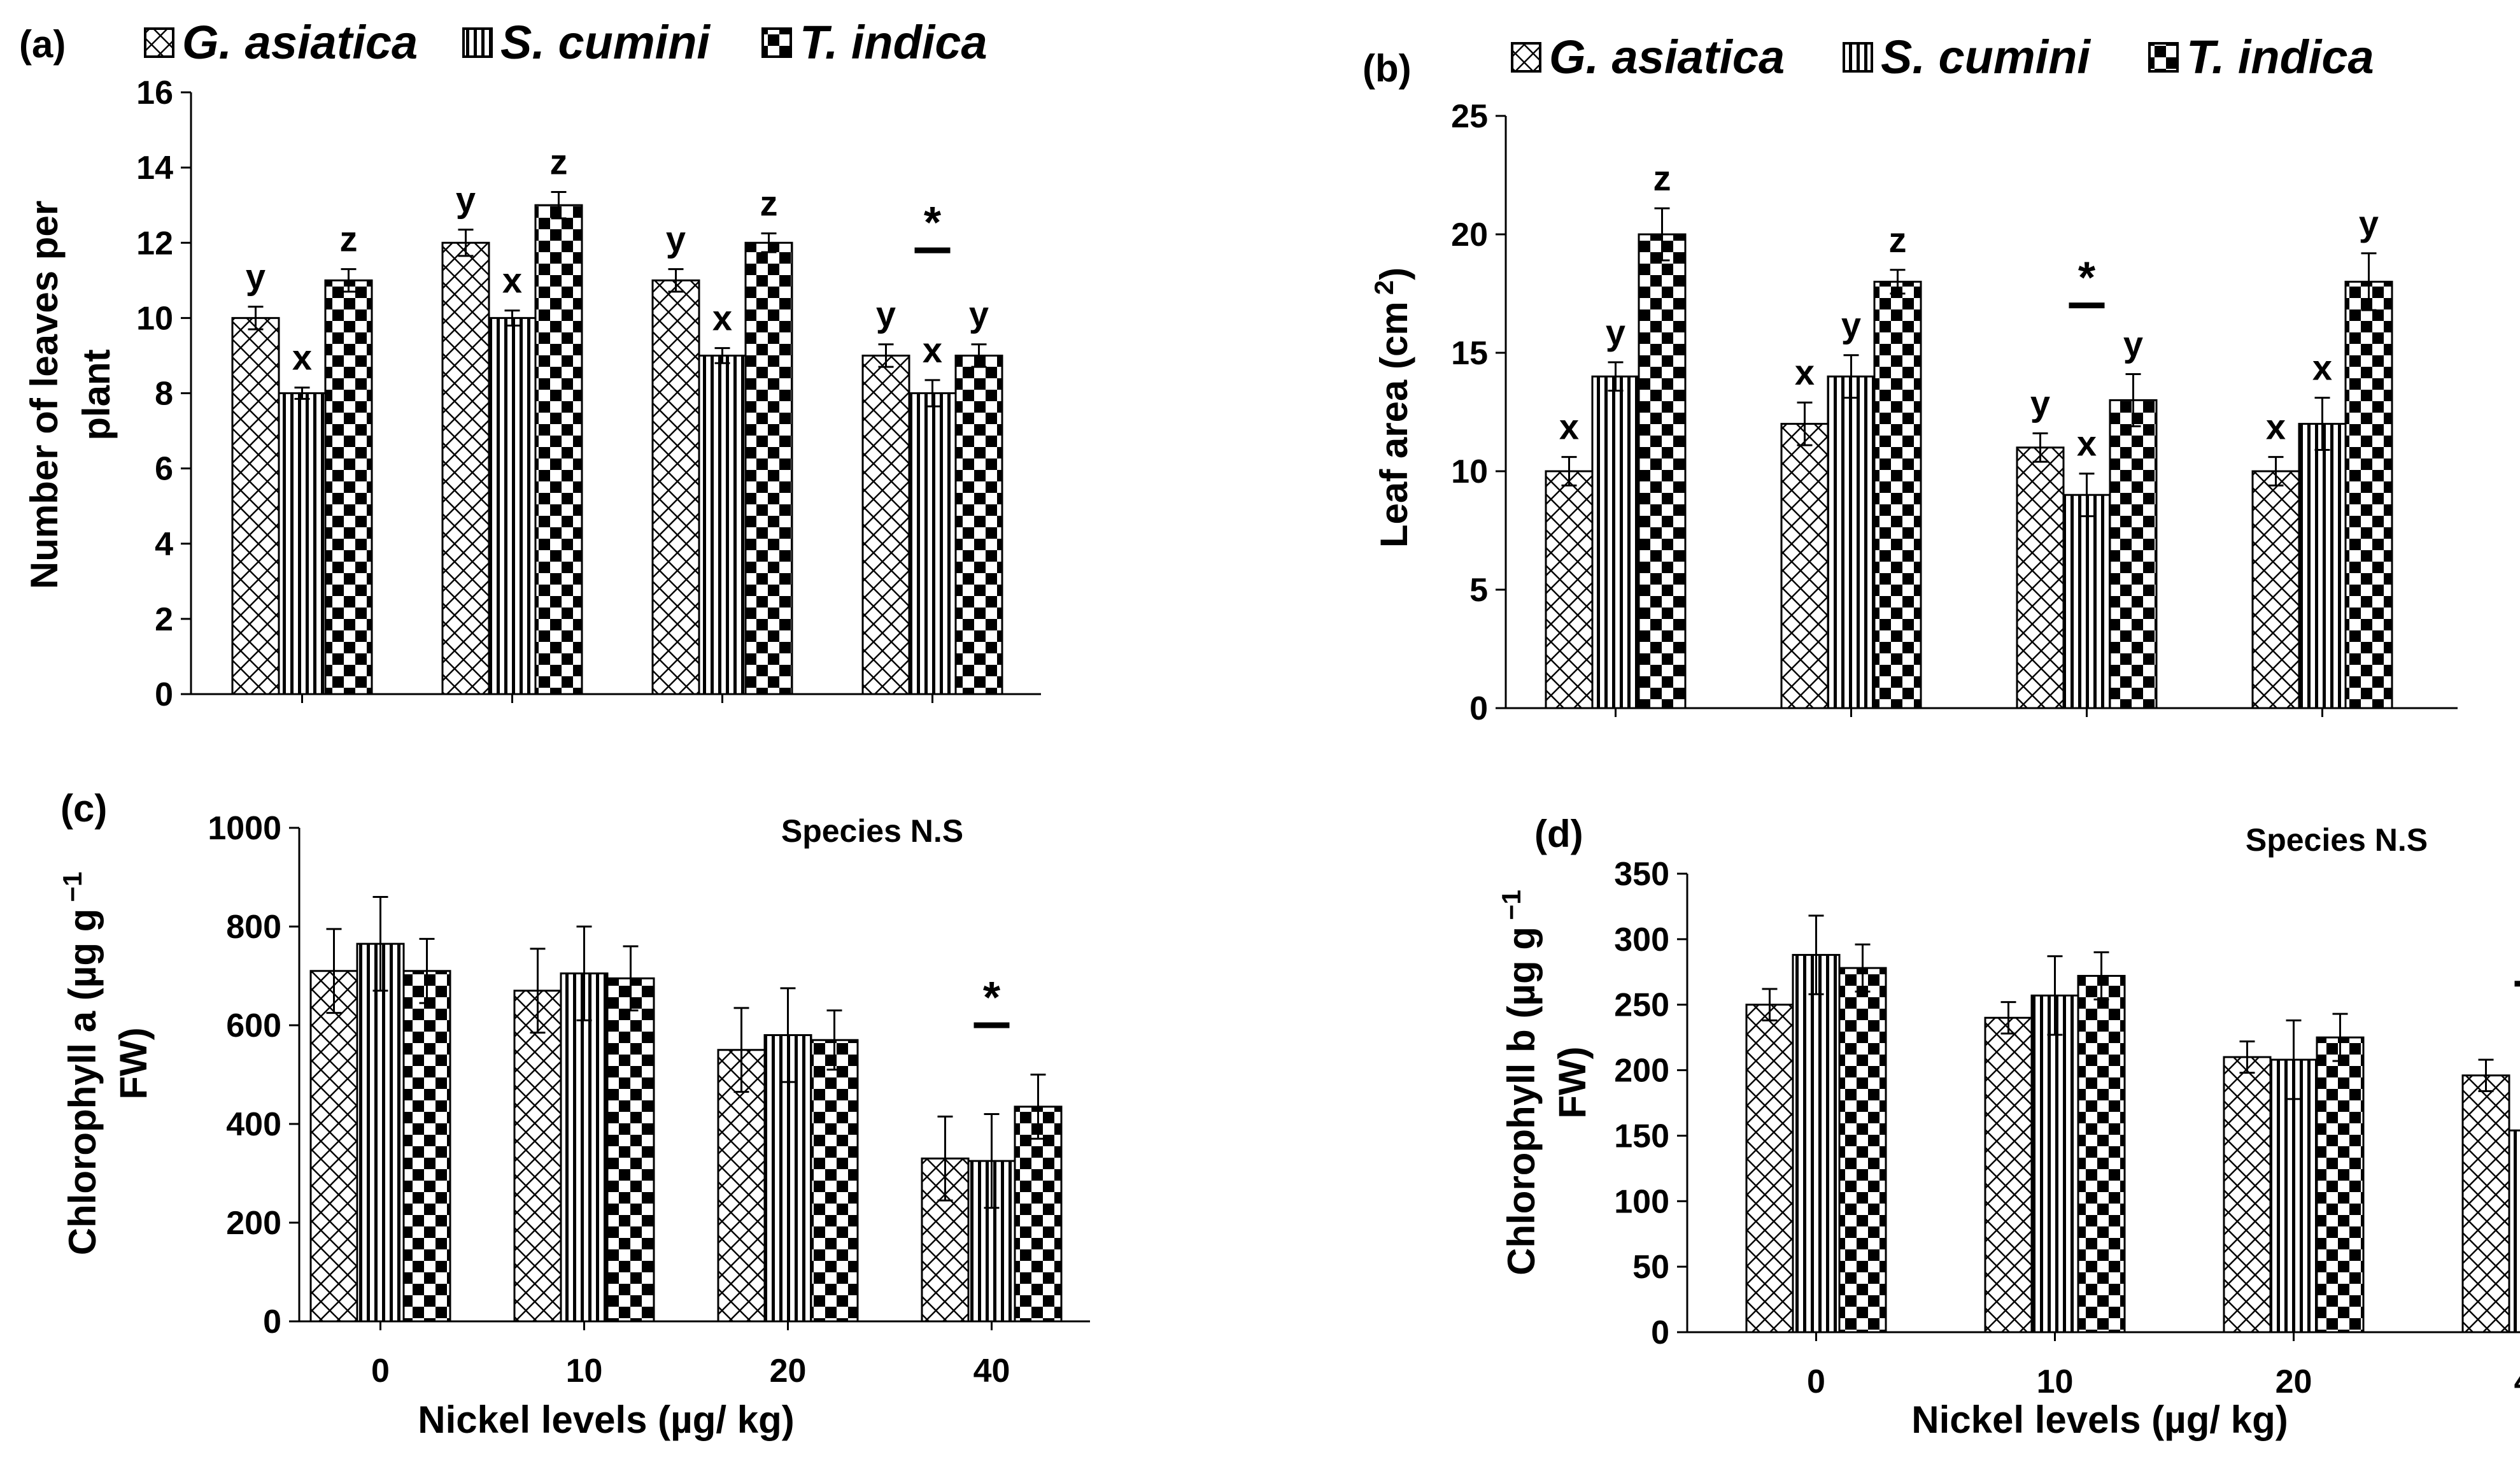  What do you see at coordinates (2067, 1111) in the screenshot?
I see `panel-d-plot: 0501001502002503003500102040*Species N.S` at bounding box center [2067, 1111].